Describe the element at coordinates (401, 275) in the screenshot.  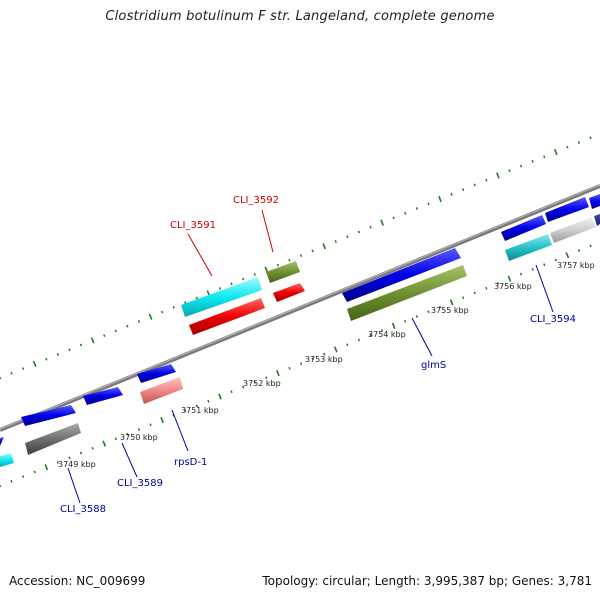
I see `gene-arrow-glms` at that location.